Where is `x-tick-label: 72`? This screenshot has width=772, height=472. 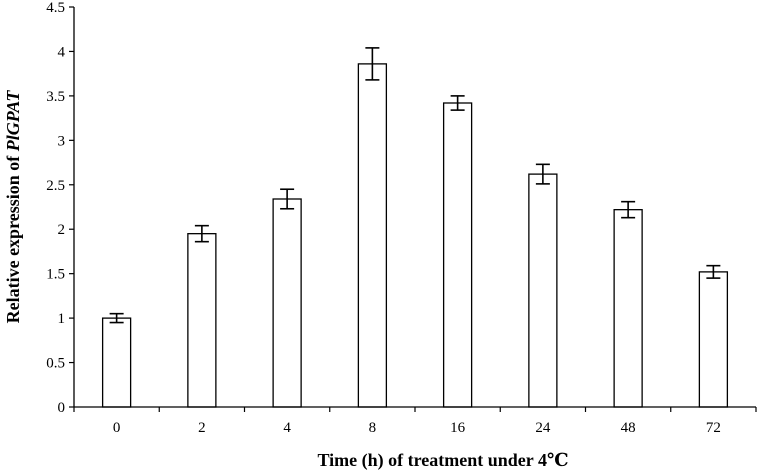 x-tick-label: 72 is located at coordinates (713, 428).